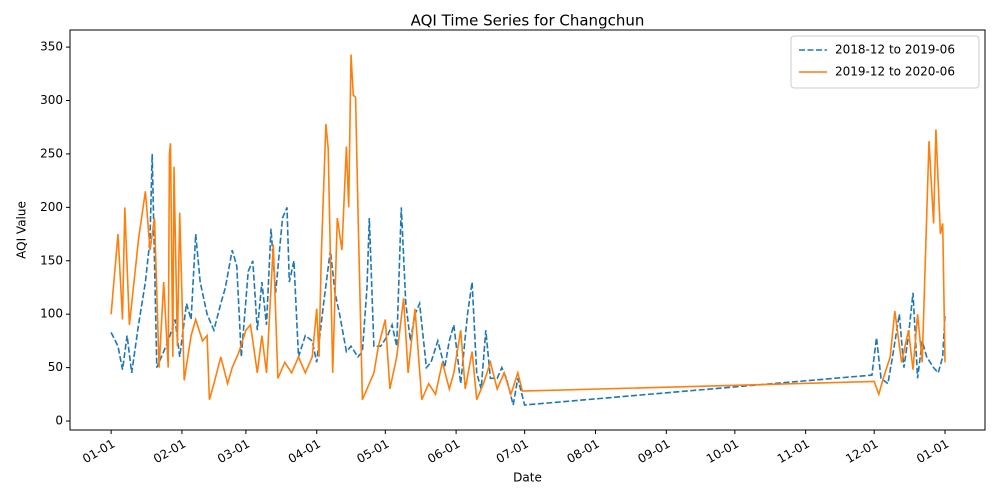 The width and height of the screenshot is (1000, 504). What do you see at coordinates (527, 478) in the screenshot?
I see `x-axis-label: Date` at bounding box center [527, 478].